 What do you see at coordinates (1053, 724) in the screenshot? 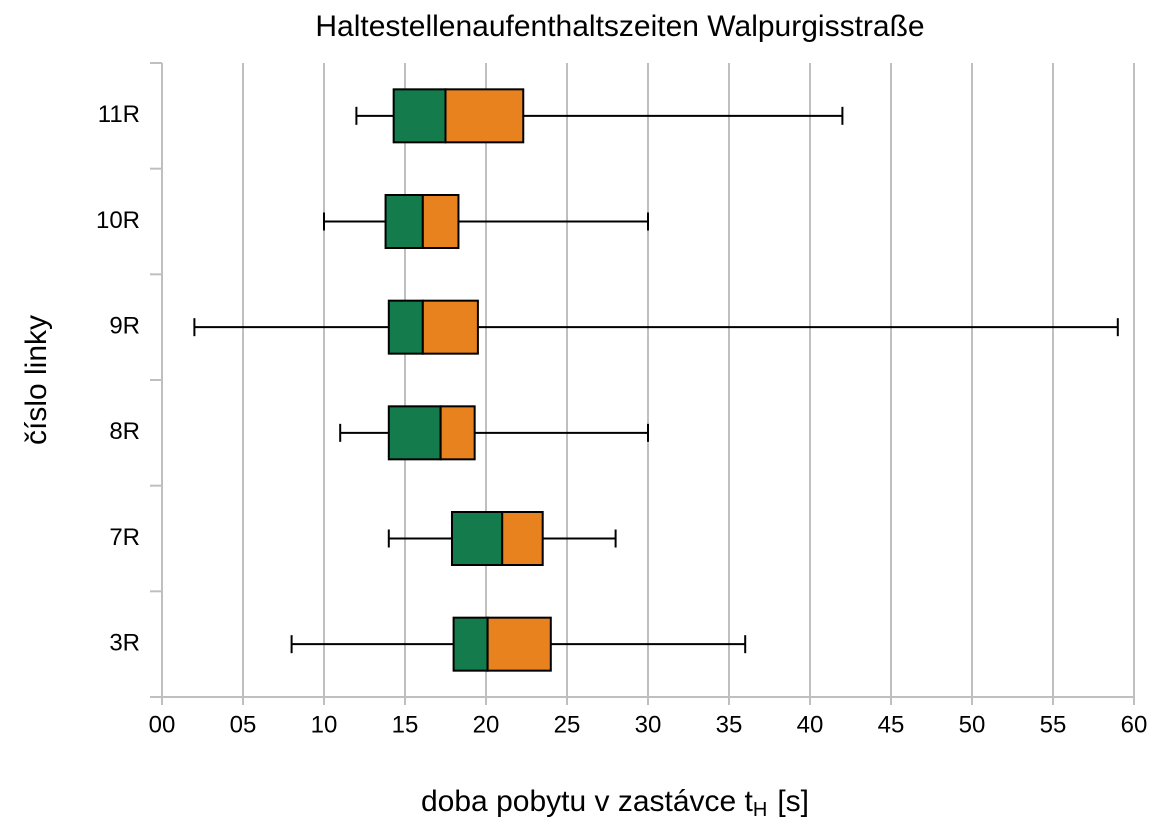
I see `x-tick-label: 55` at bounding box center [1053, 724].